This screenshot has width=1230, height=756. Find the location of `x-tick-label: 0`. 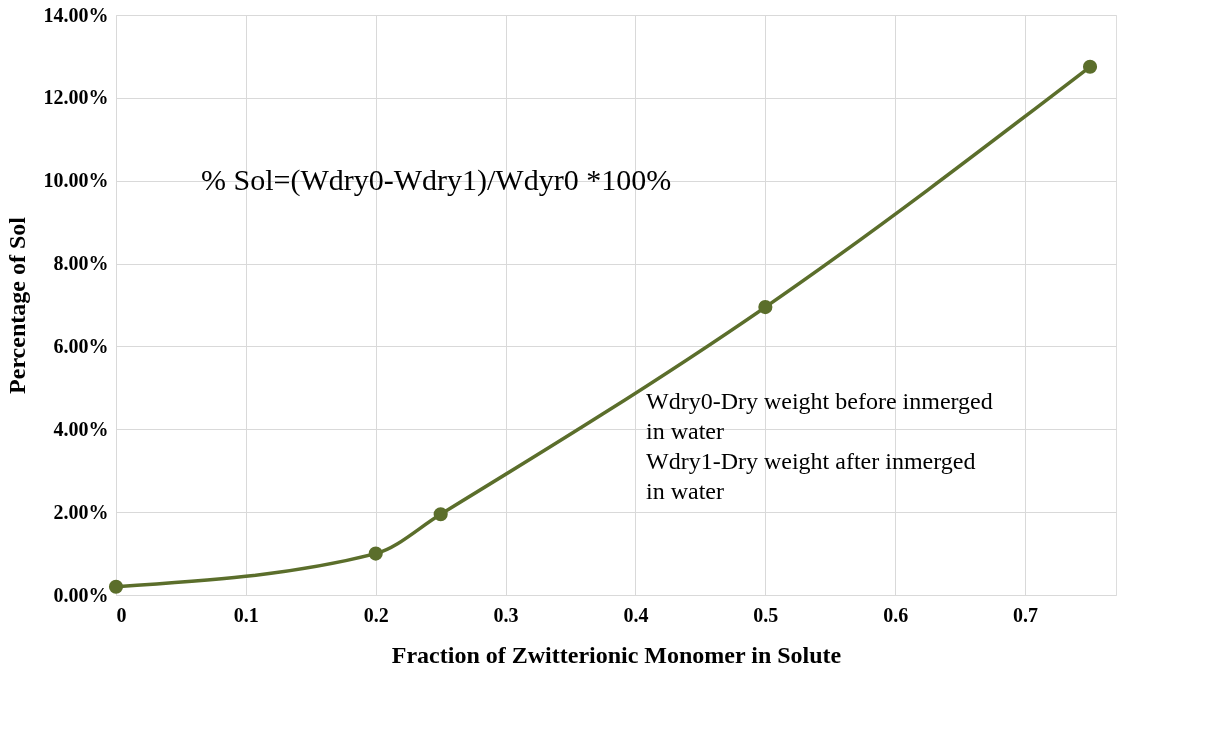

x-tick-label: 0 is located at coordinates (121, 614).